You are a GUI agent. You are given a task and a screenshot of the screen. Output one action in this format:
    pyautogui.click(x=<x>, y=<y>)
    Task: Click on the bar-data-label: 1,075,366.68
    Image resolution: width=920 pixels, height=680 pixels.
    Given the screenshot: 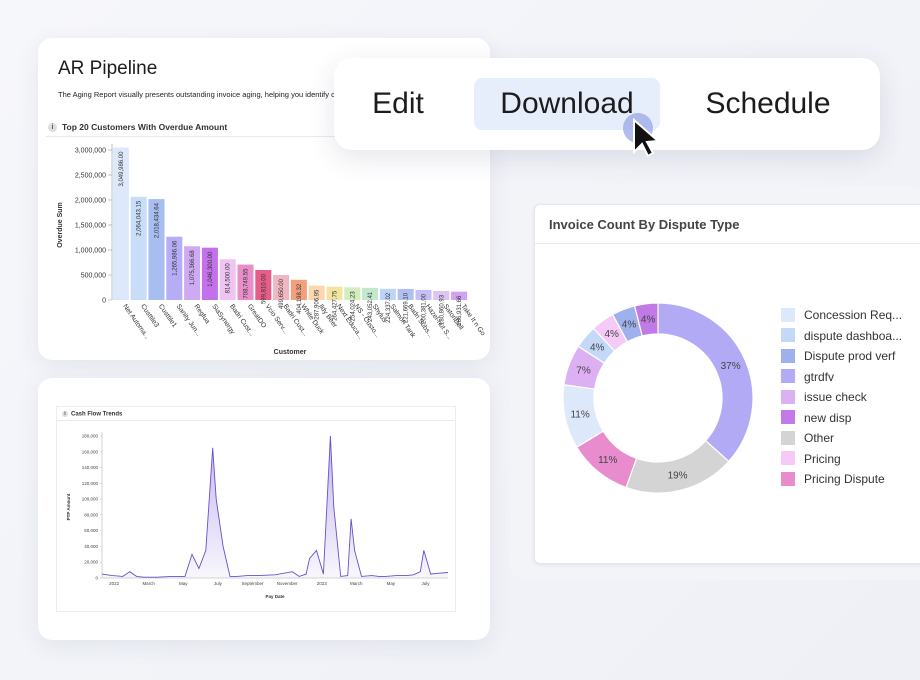 What is the action you would take?
    pyautogui.click(x=193, y=268)
    